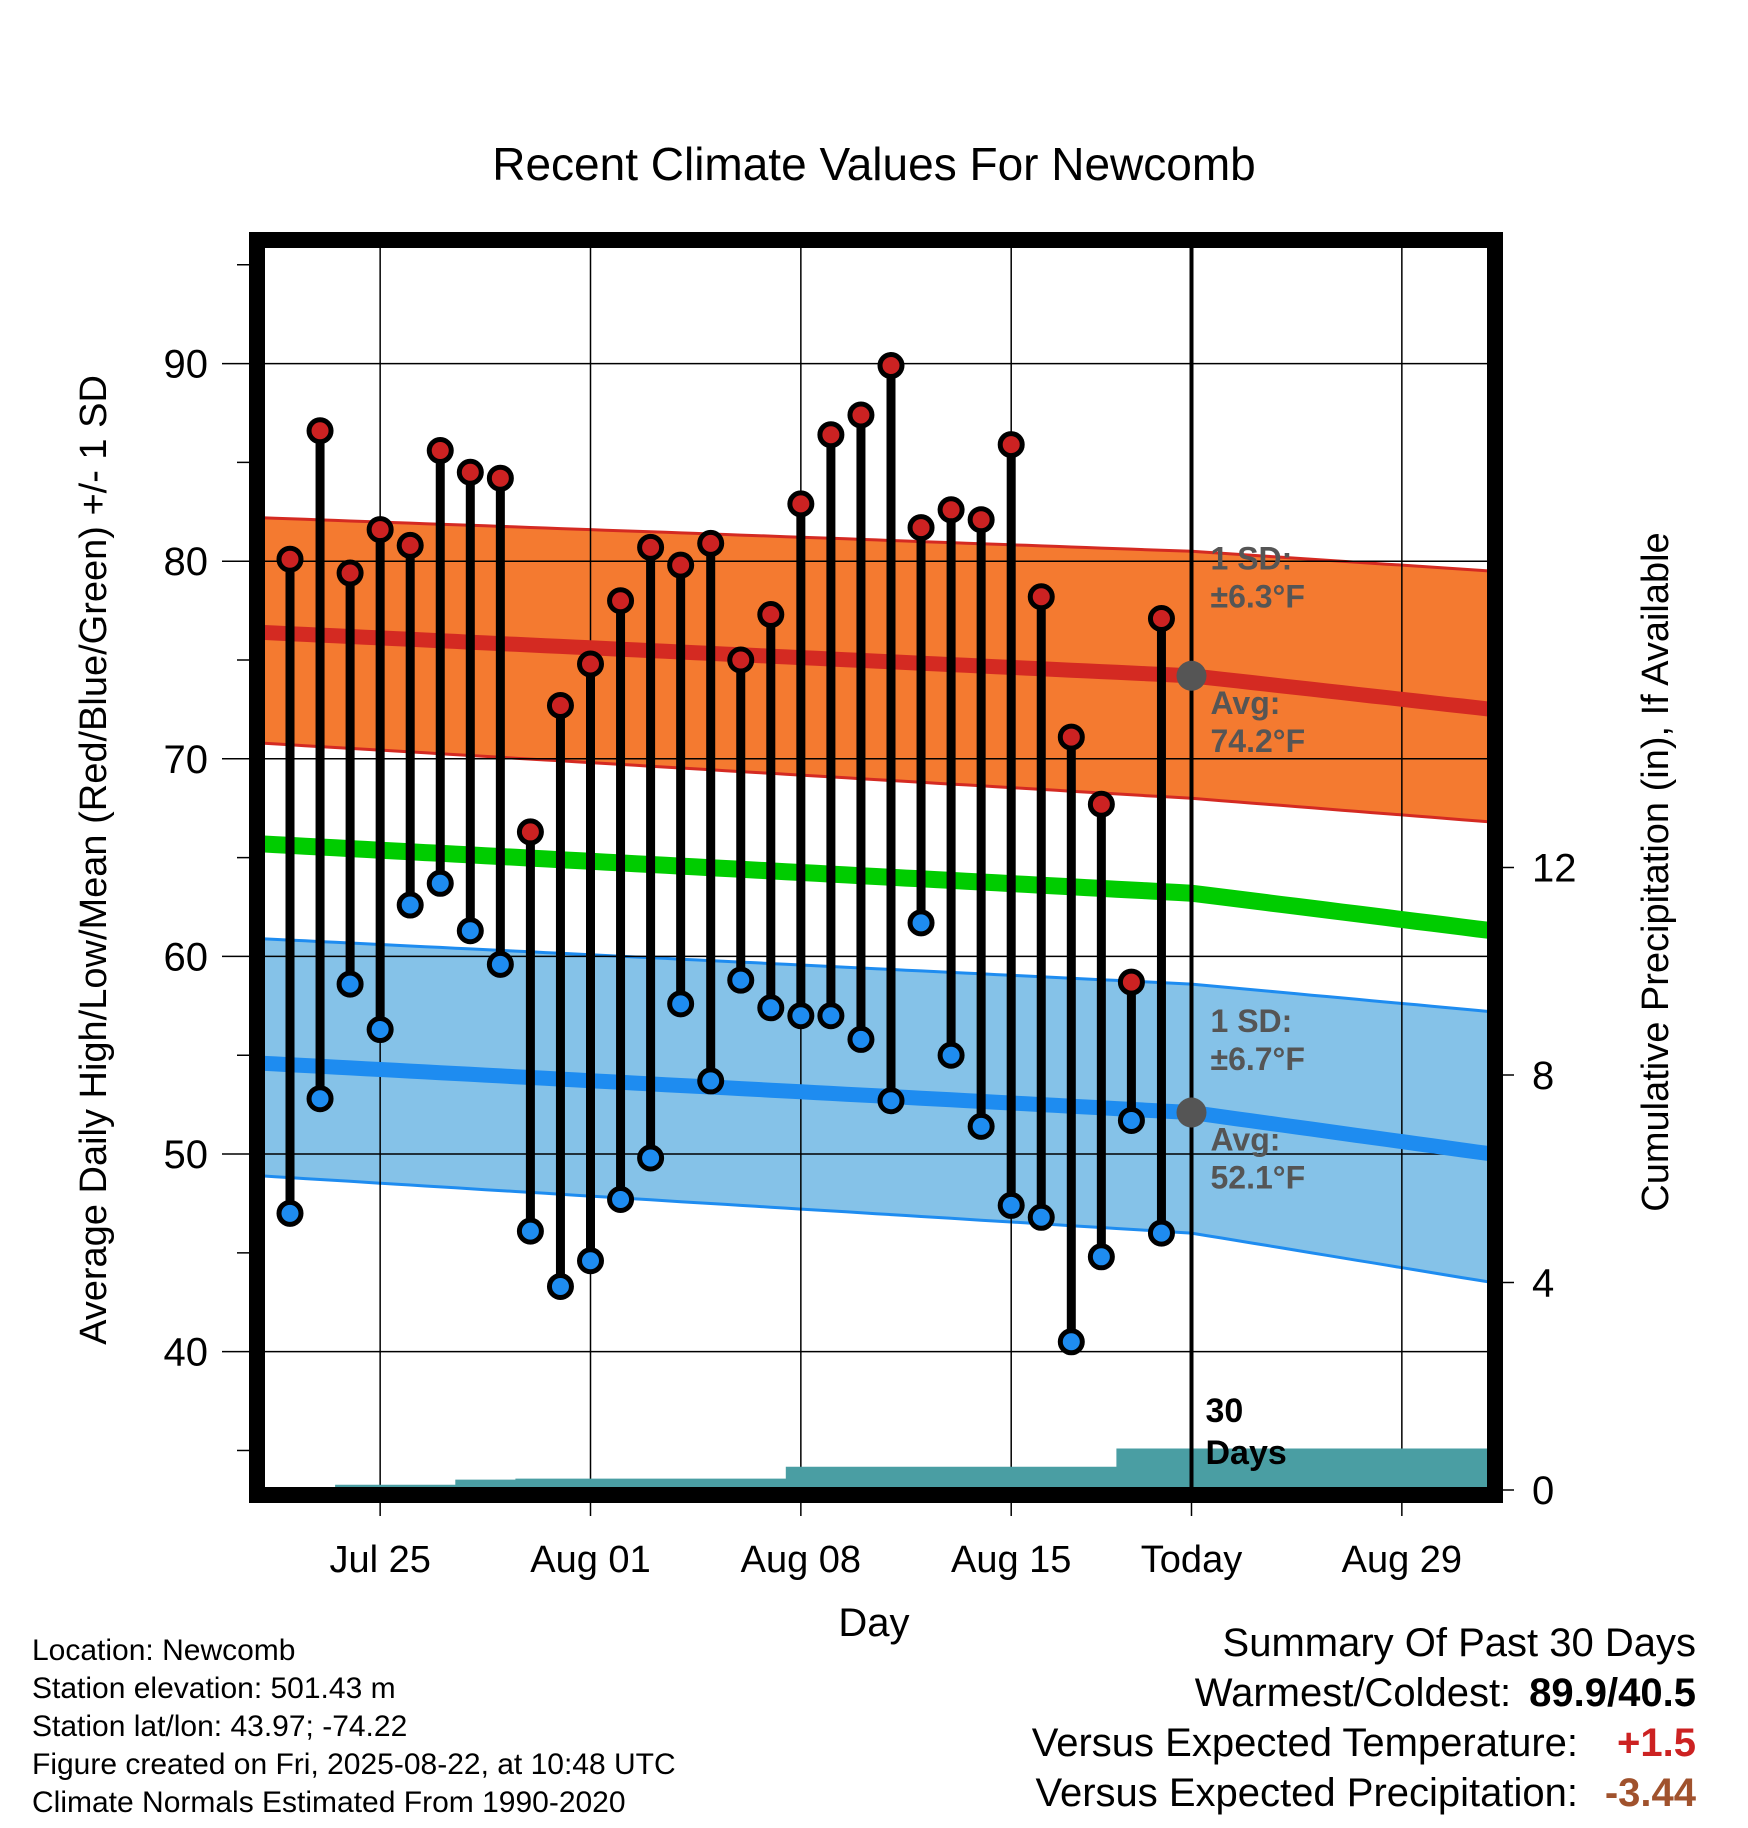 The height and width of the screenshot is (1828, 1748). Describe the element at coordinates (186, 365) in the screenshot. I see `y-left-tick-label: 90` at that location.